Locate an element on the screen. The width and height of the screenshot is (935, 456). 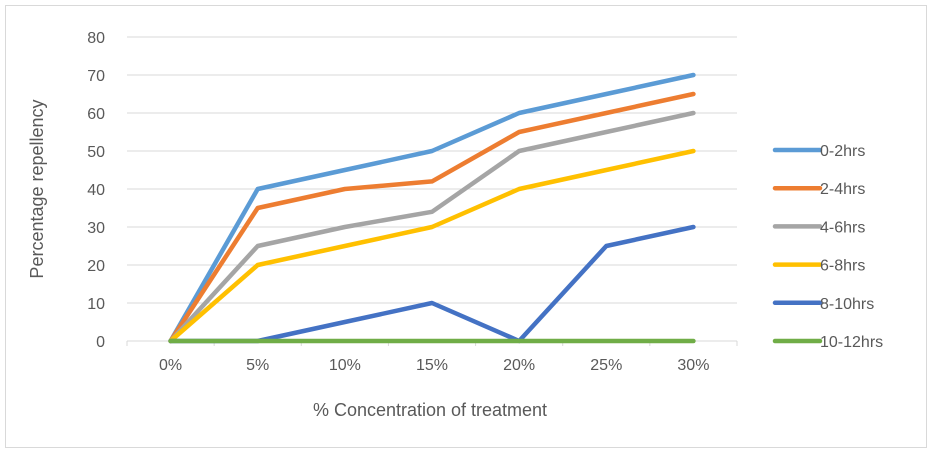
x-axis-ticks: 0% 5% 10% 15% 20% 25% 30% is located at coordinates (434, 365).